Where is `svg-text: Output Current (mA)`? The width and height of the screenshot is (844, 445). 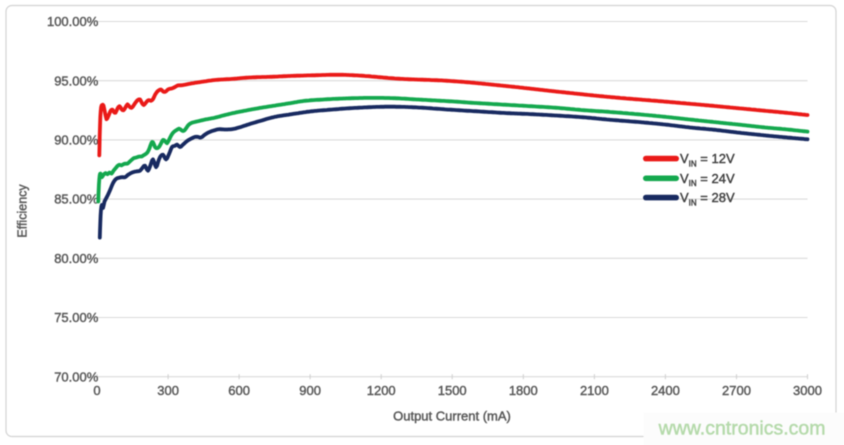 svg-text: Output Current (mA) is located at coordinates (452, 416).